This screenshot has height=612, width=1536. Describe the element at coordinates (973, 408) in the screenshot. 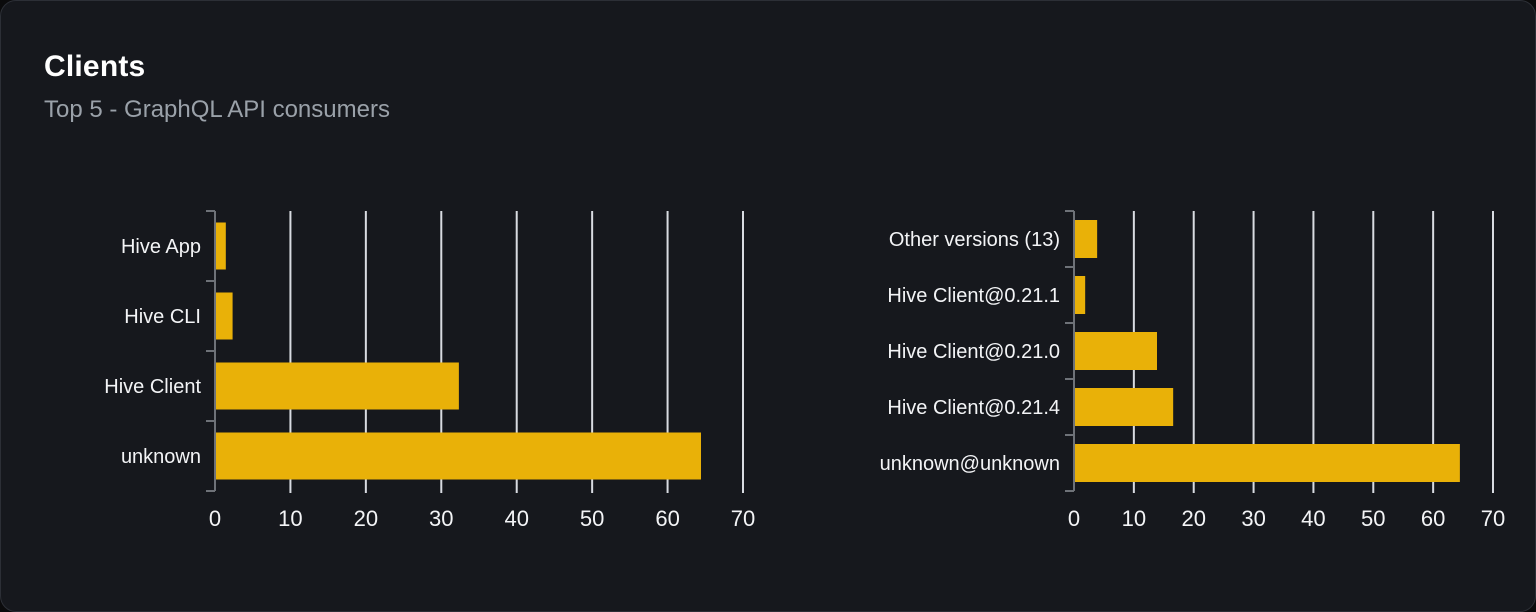

I see `category-label: Hive Client@0.21.4` at that location.